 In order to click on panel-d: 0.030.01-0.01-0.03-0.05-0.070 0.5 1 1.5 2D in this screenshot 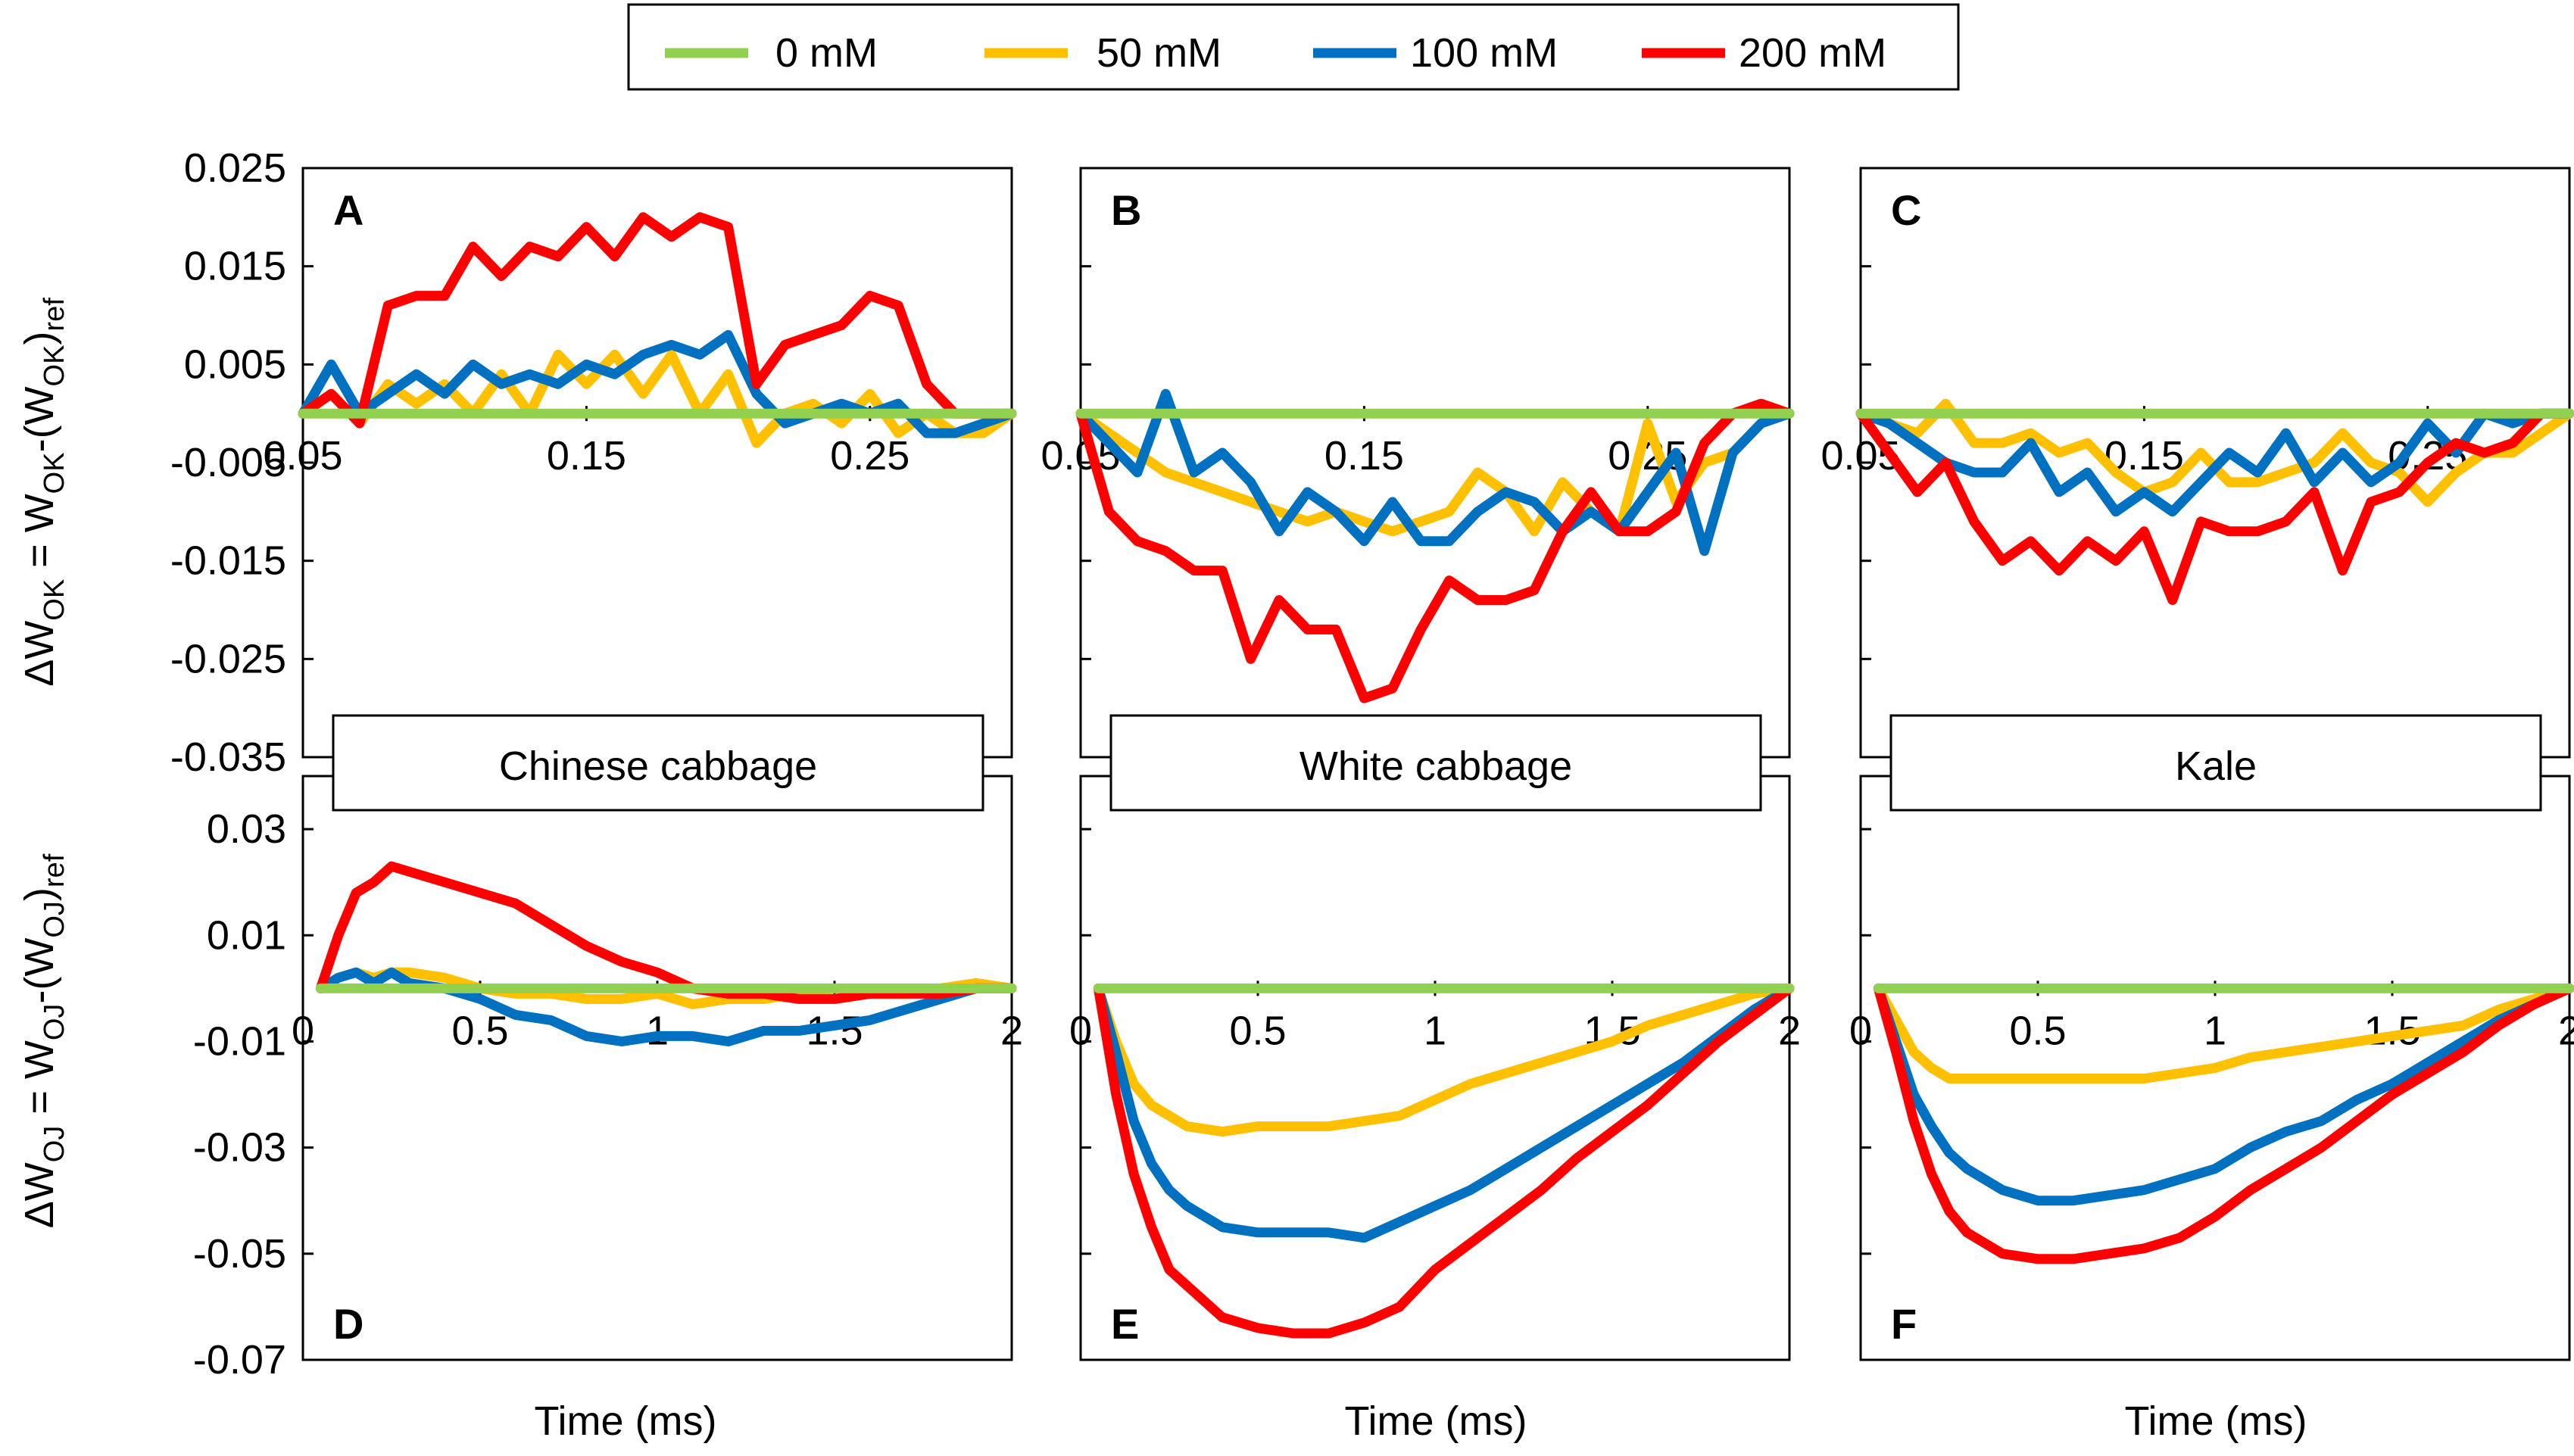, I will do `click(608, 1079)`.